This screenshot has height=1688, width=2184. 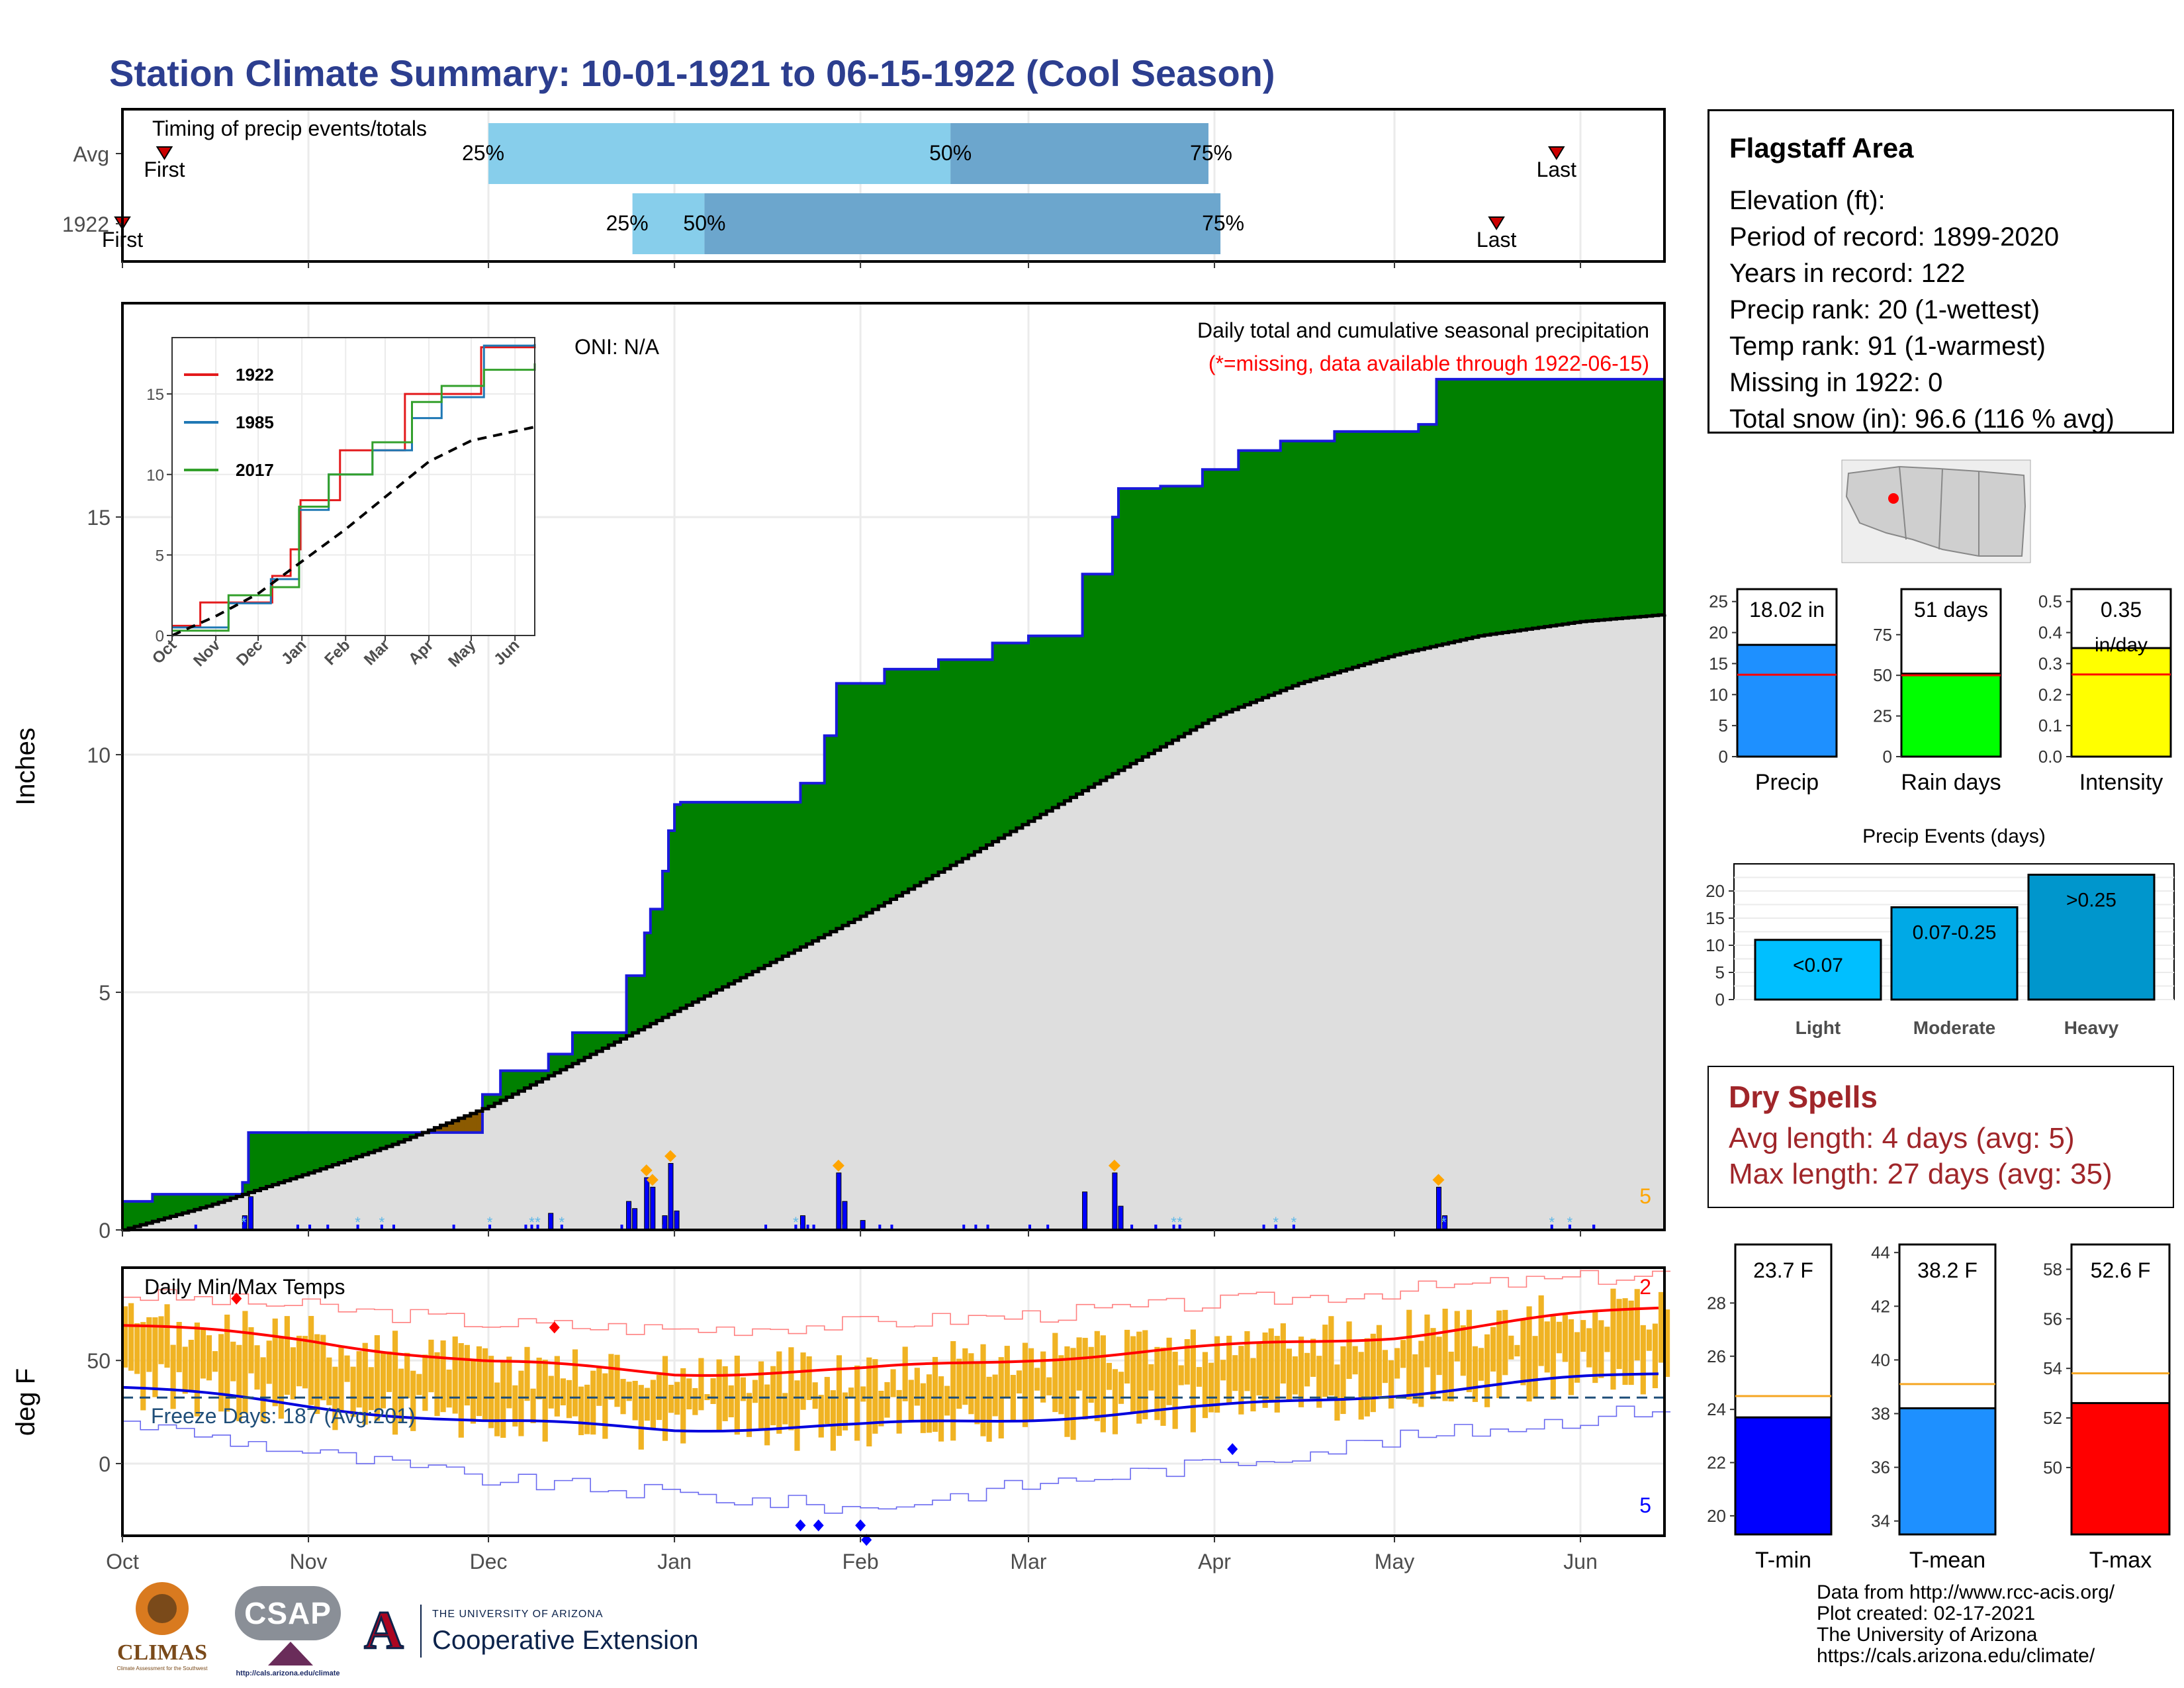 What do you see at coordinates (1956, 1656) in the screenshot?
I see `footer-url: https://cals.arizona.edu/climate/` at bounding box center [1956, 1656].